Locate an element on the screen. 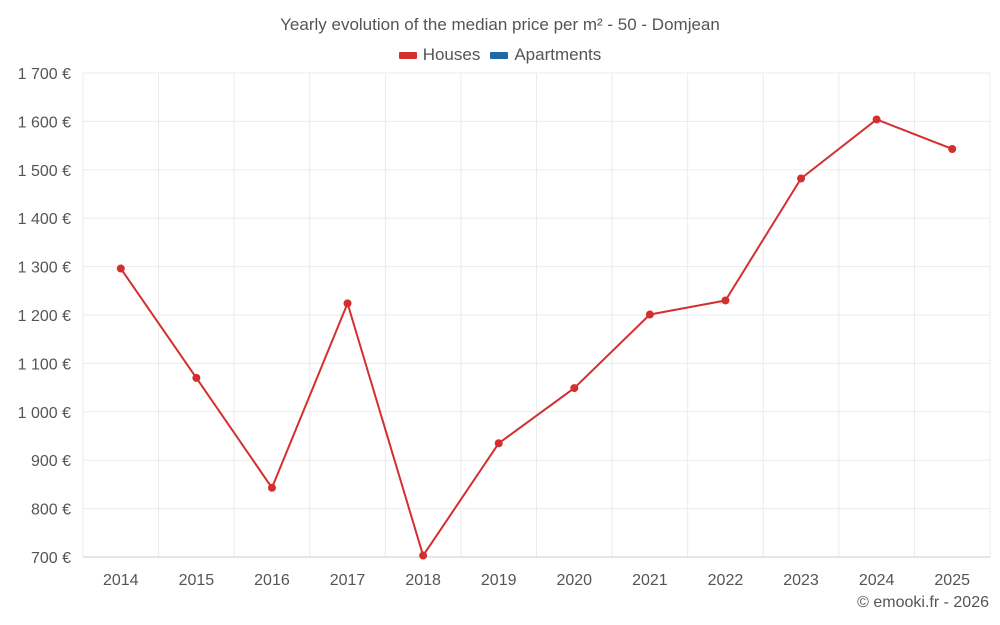  legend-item-houses: Houses is located at coordinates (439, 55).